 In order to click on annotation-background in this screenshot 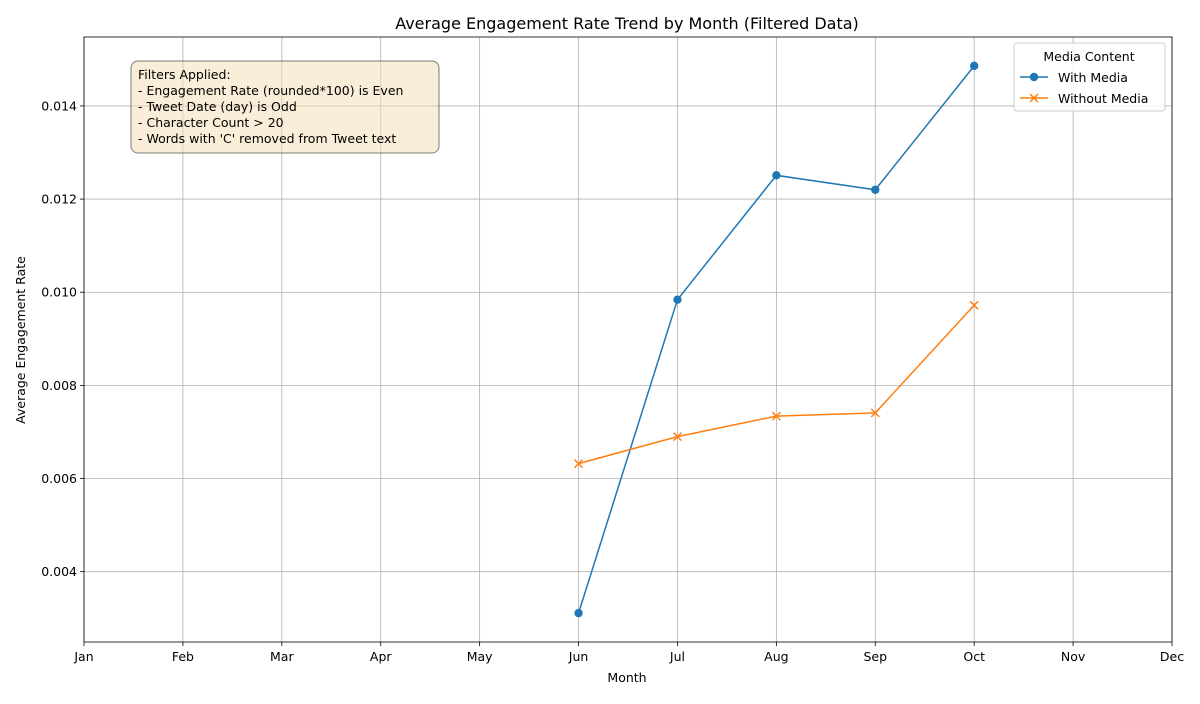, I will do `click(285, 107)`.